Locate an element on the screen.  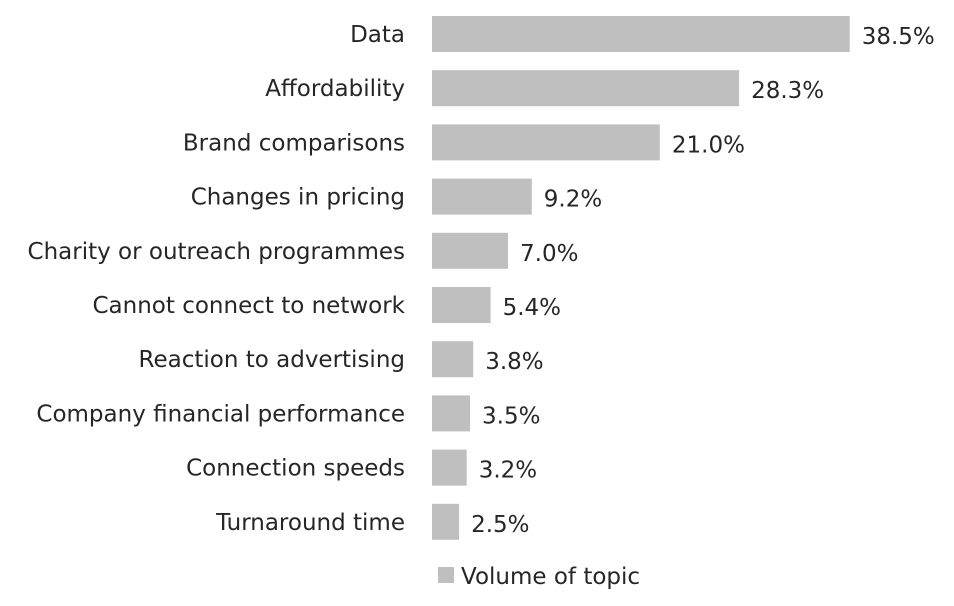
category-label: Affordability is located at coordinates (335, 89).